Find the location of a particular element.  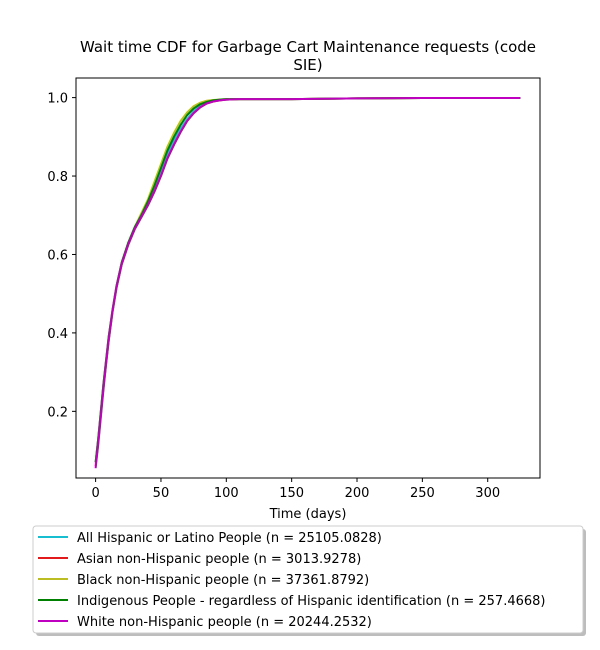

y-tick-label: 0.6 is located at coordinates (57, 255).